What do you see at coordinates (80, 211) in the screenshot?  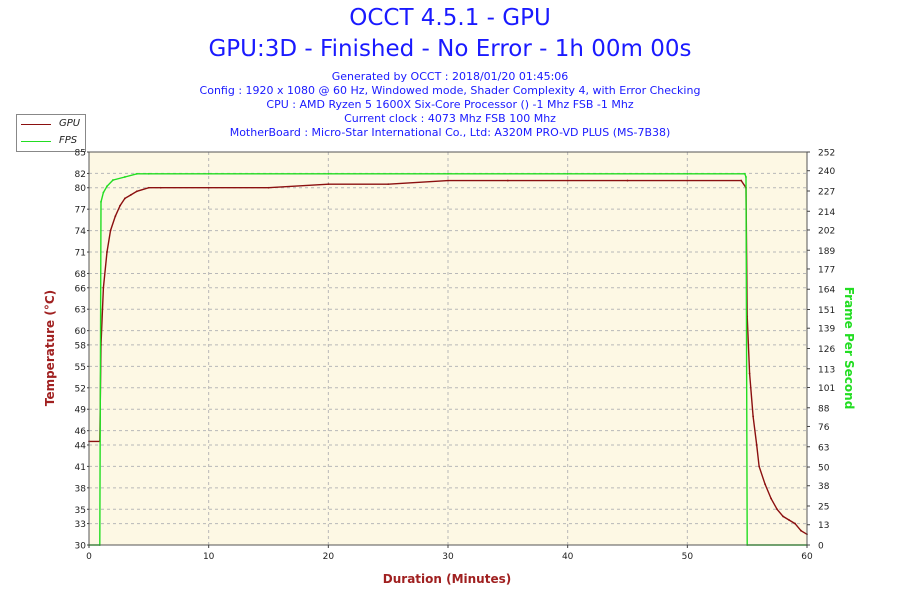 I see `y-left-tick-label: 77` at bounding box center [80, 211].